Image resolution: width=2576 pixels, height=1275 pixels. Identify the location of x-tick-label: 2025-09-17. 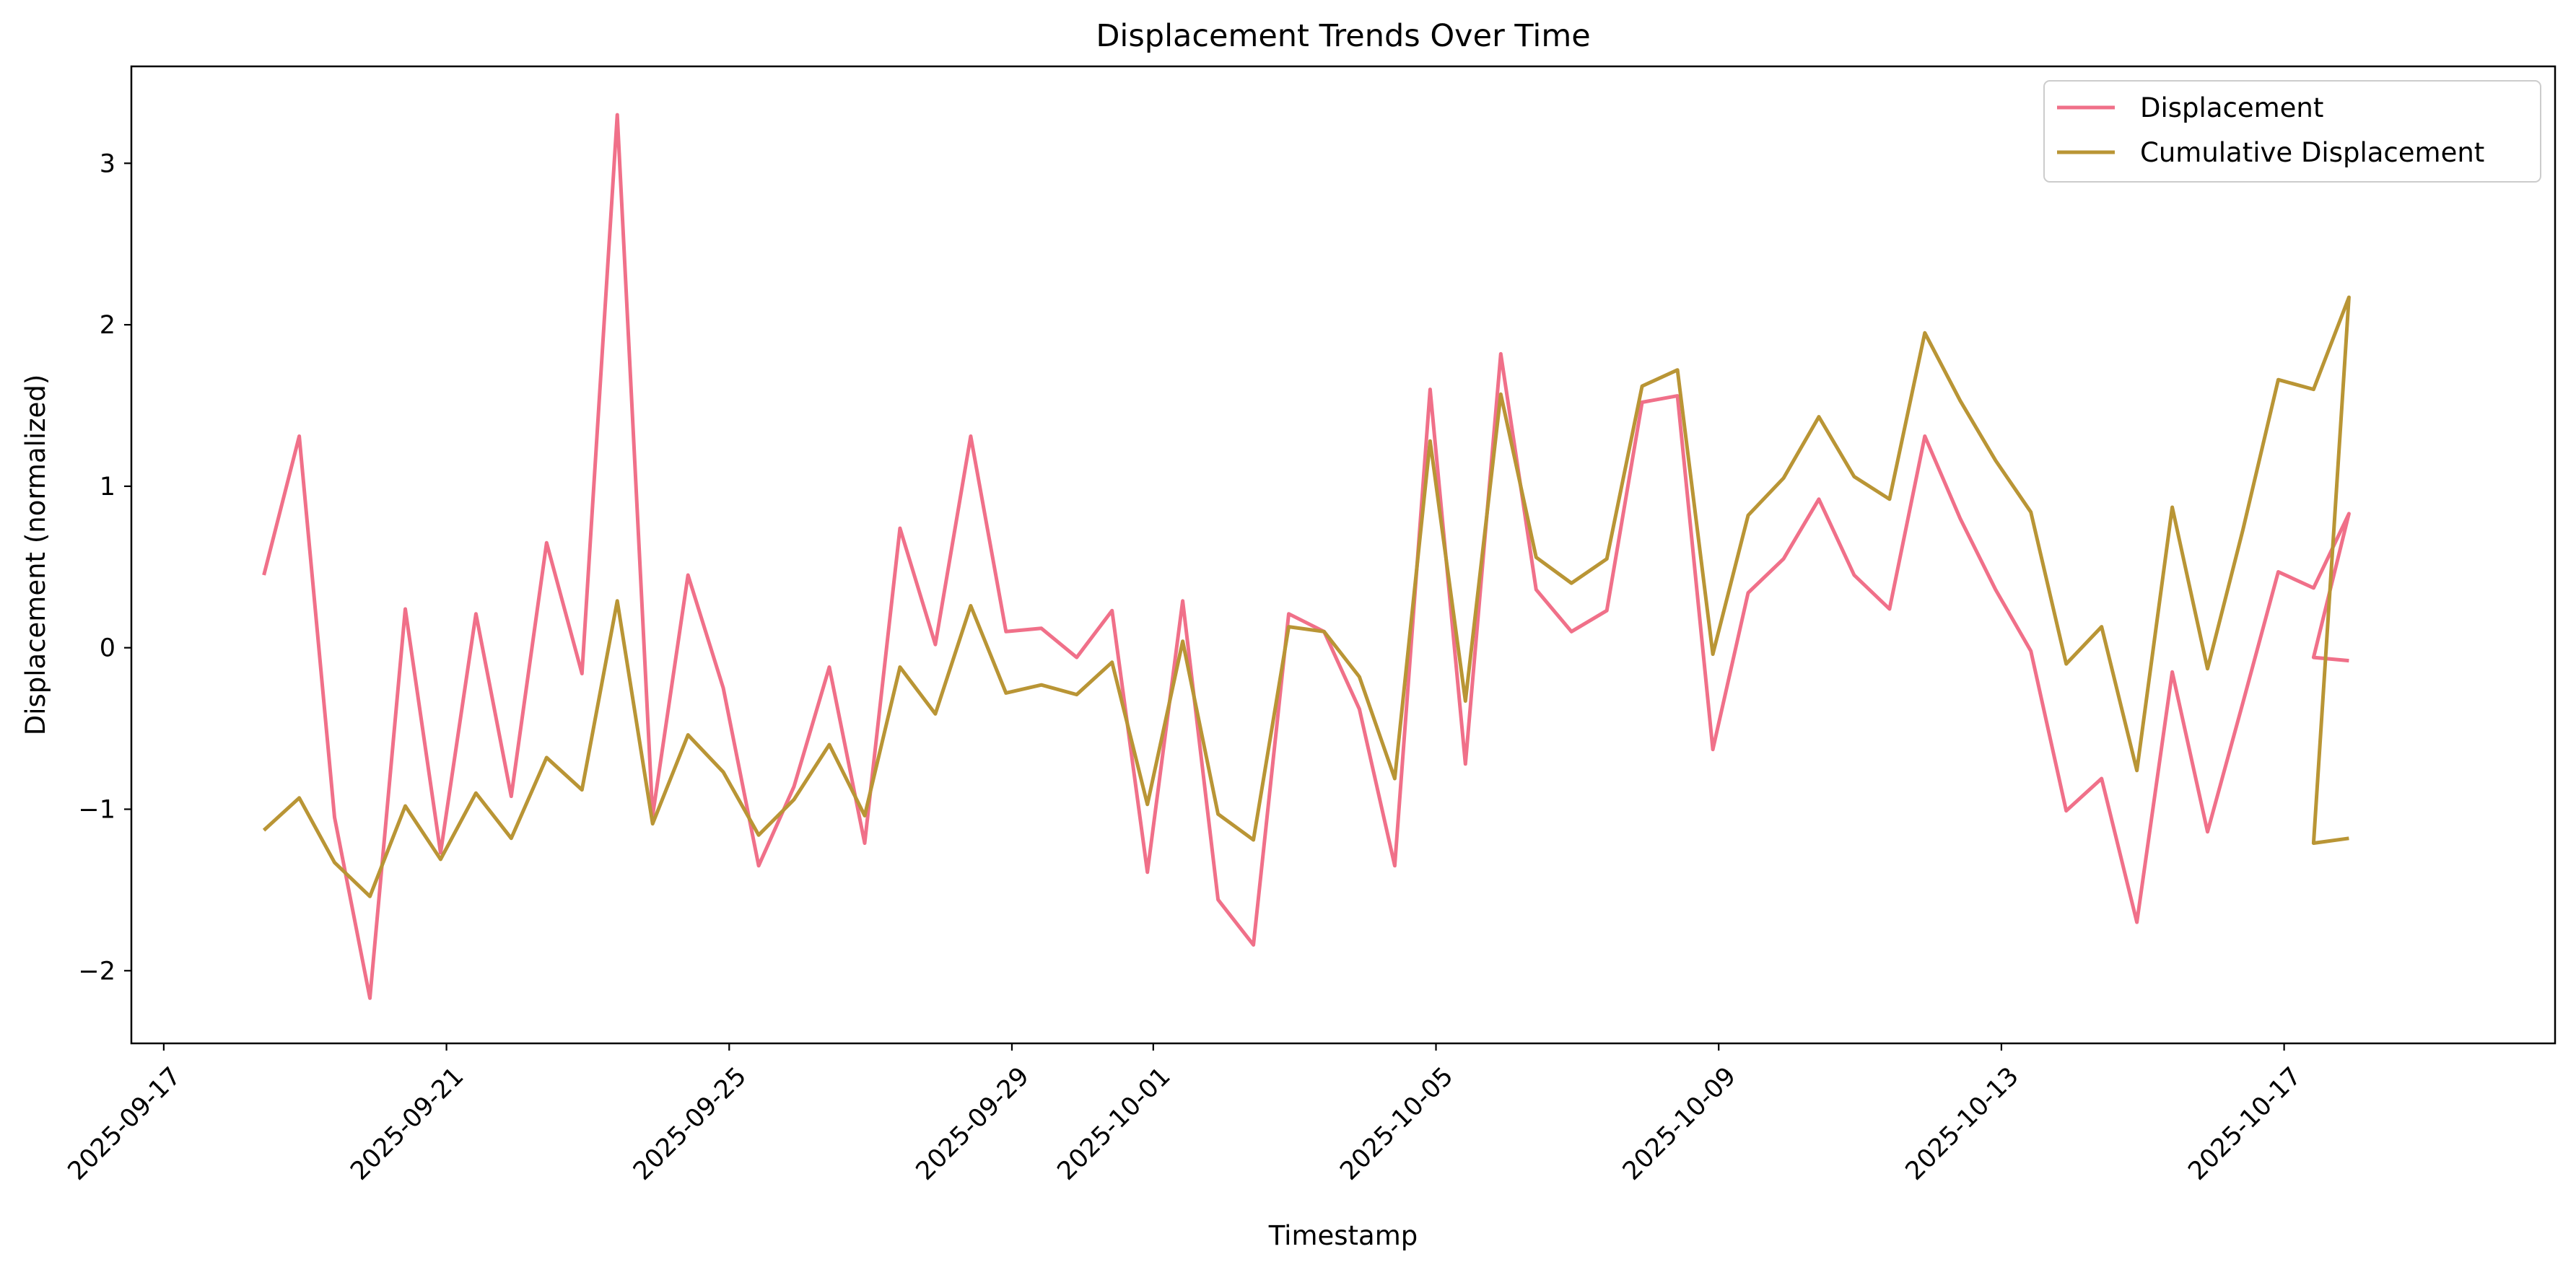
(125, 1124).